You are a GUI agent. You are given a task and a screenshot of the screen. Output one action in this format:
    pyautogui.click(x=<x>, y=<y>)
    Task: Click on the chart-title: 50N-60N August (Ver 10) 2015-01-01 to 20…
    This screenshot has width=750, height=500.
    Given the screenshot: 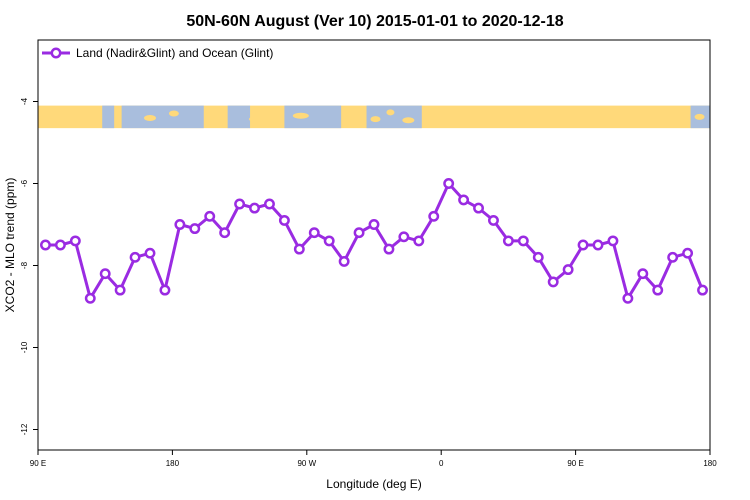 What is the action you would take?
    pyautogui.click(x=374, y=21)
    